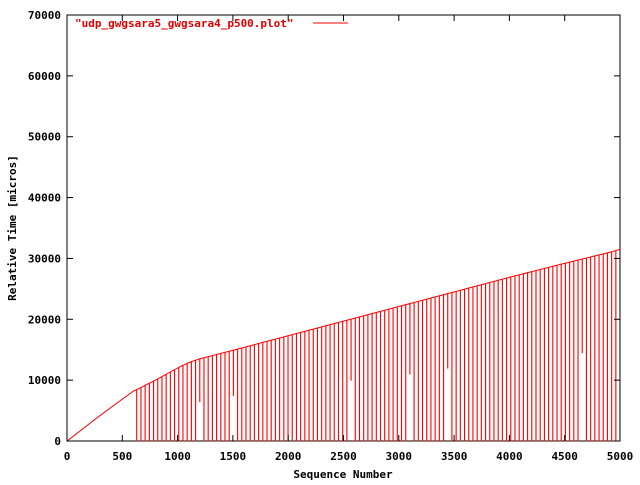 The height and width of the screenshot is (485, 640). I want to click on x-tick-label: 4500, so click(564, 456).